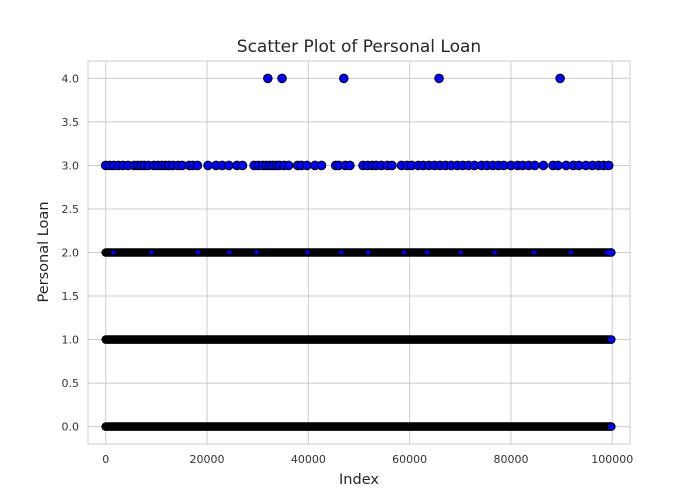 The height and width of the screenshot is (500, 700). Describe the element at coordinates (71, 209) in the screenshot. I see `y-tick-label: 2.5` at that location.